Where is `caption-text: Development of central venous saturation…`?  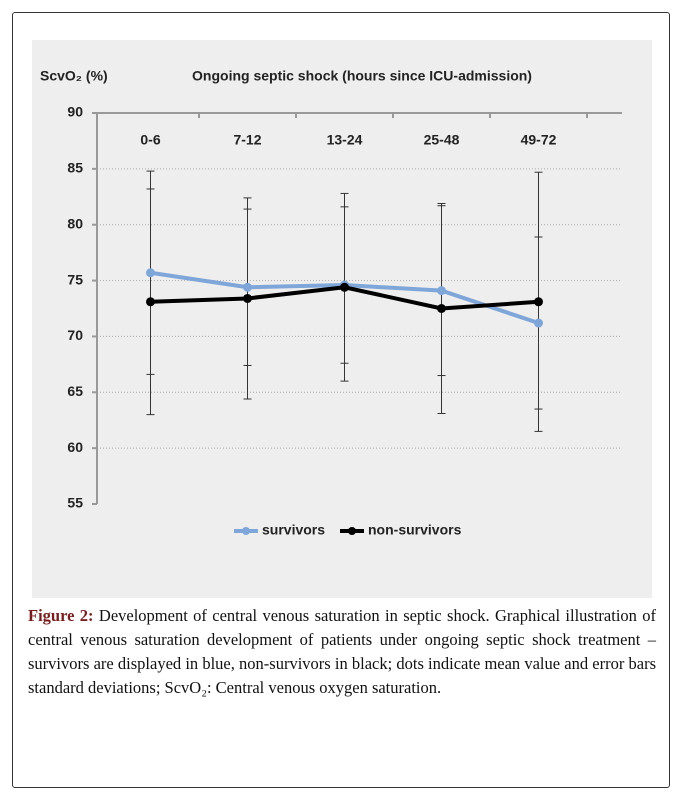 caption-text: Development of central venous saturation… is located at coordinates (342, 651).